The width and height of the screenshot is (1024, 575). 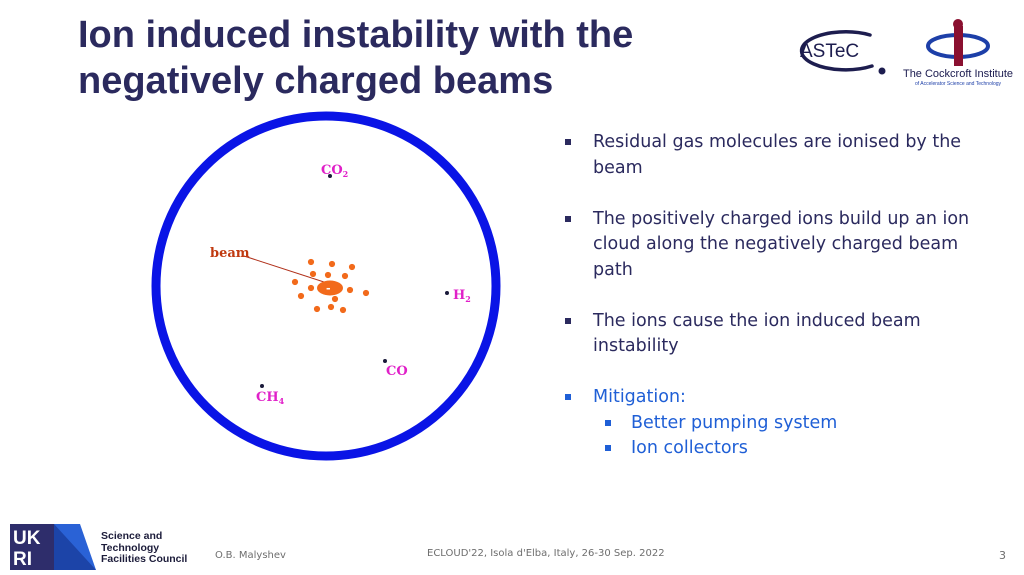 What do you see at coordinates (797, 424) in the screenshot?
I see `sub-bullet-pumping: Better pumping system` at bounding box center [797, 424].